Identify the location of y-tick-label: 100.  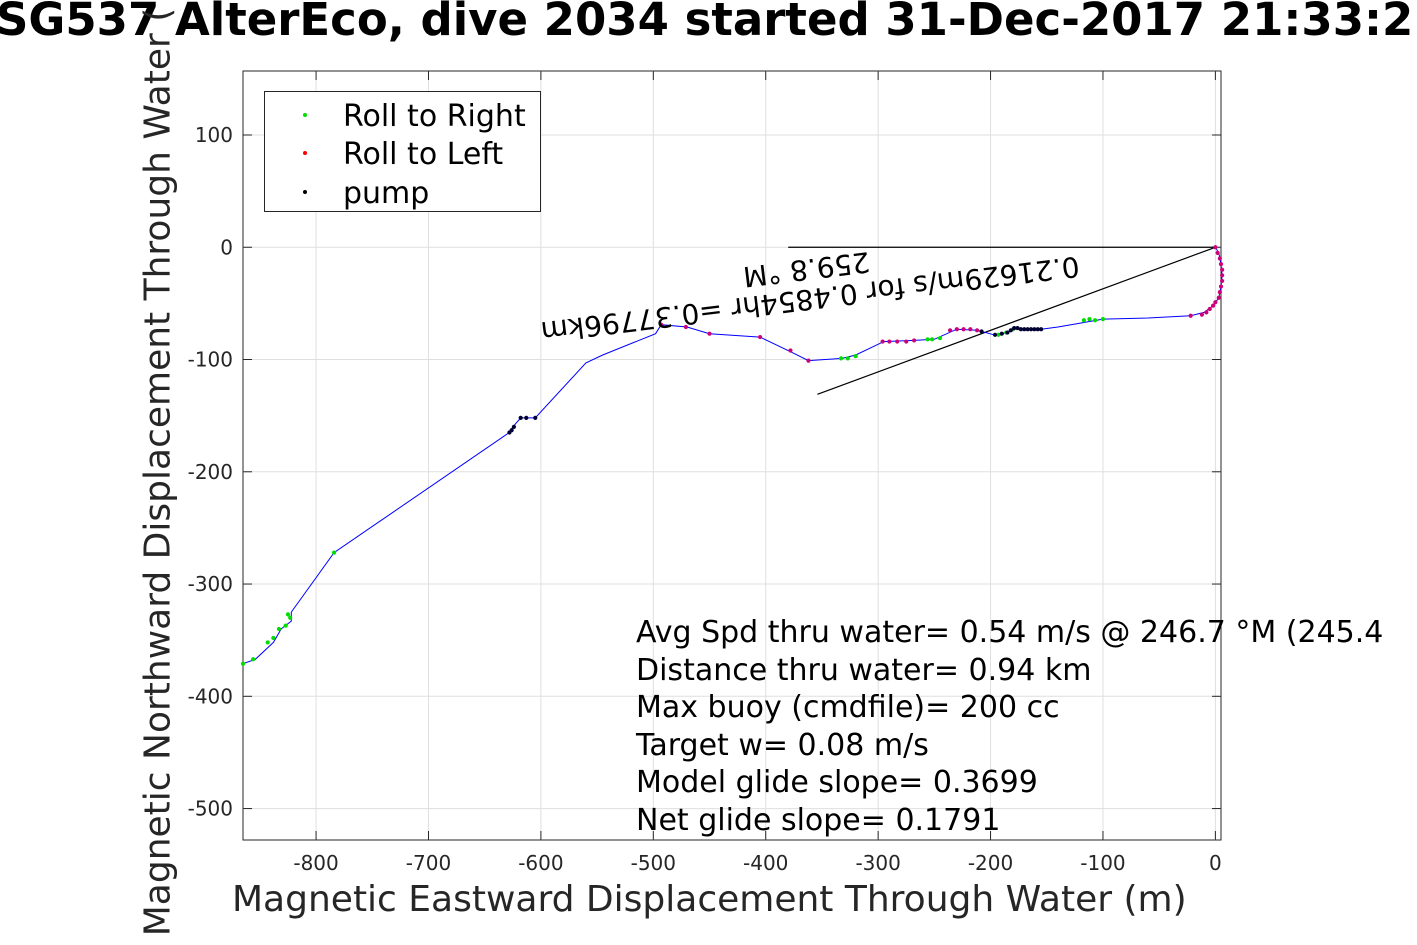
(214, 135).